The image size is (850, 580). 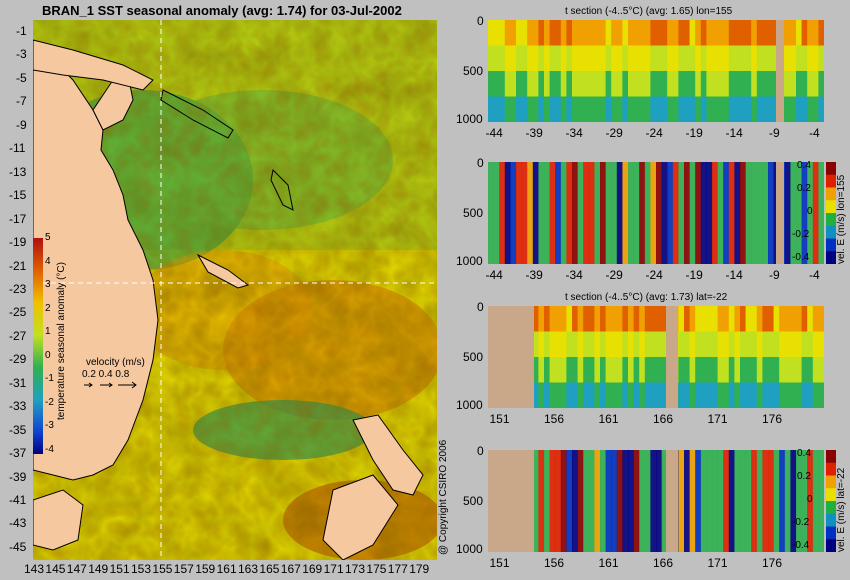 I want to click on vel-lon155-colorbar-tick: 0, so click(x=810, y=211).